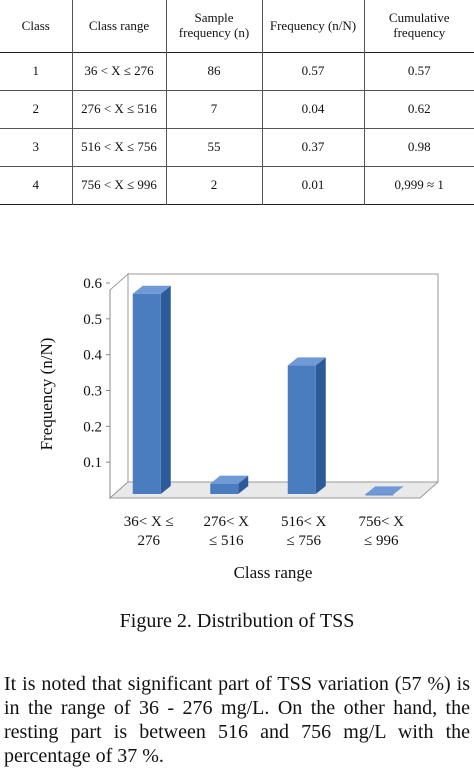  Describe the element at coordinates (92, 356) in the screenshot. I see `y-tick-label: 0.4` at that location.